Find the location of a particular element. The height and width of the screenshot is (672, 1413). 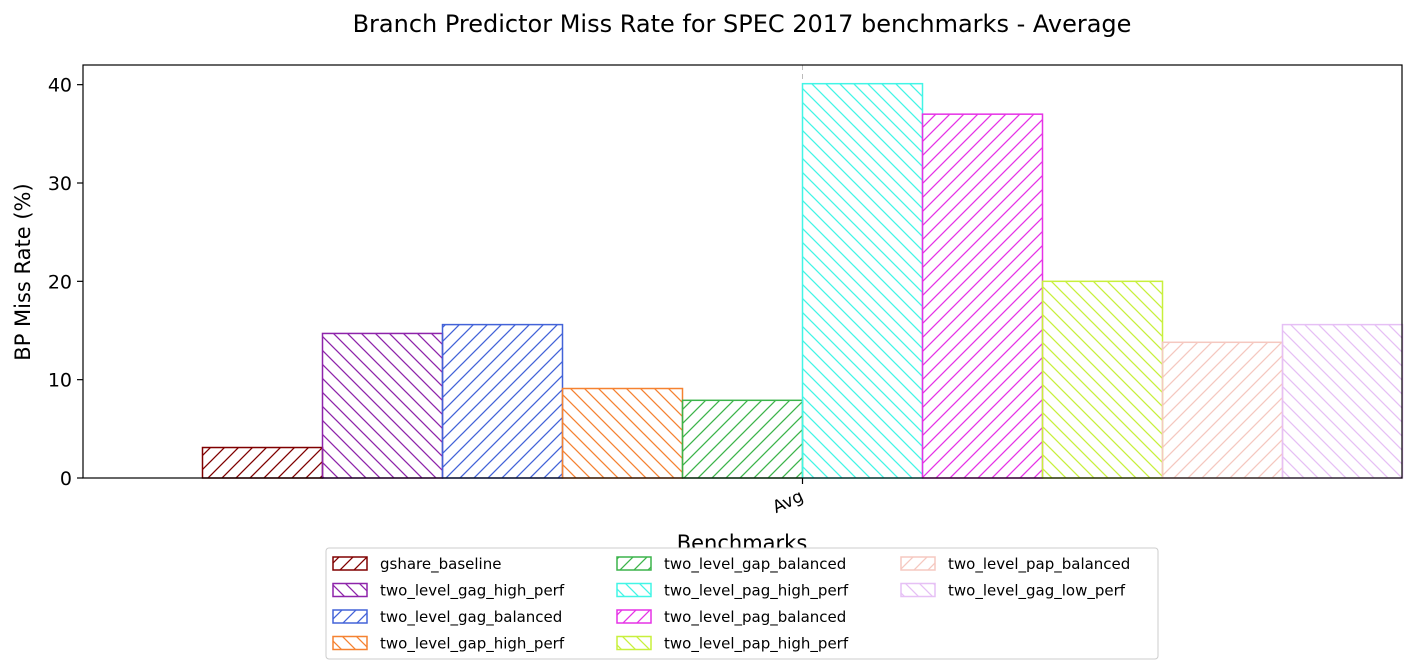

legend-label-two_level_pag_balanced: two_level_pag_balanced is located at coordinates (755, 617).